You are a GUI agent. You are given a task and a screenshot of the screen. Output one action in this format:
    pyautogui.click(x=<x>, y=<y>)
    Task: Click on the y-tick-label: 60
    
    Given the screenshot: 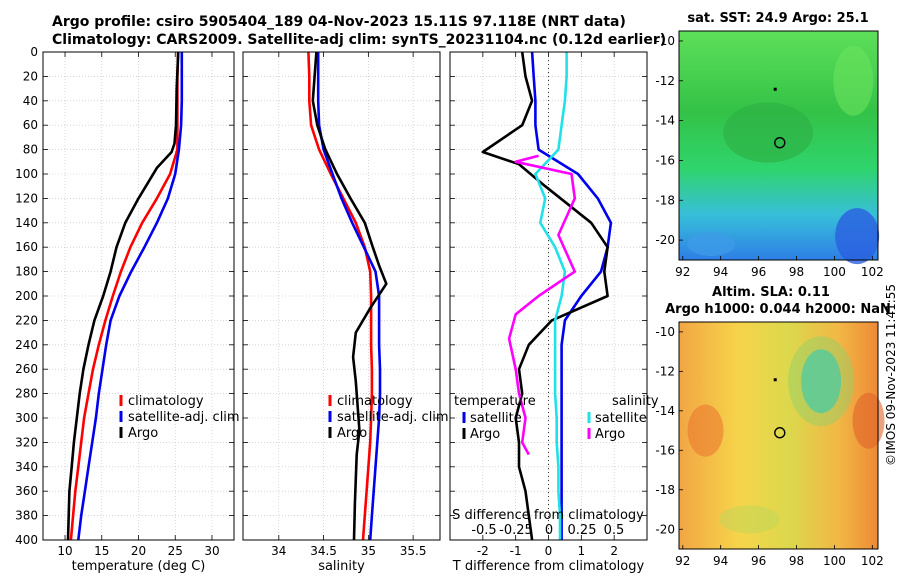 What is the action you would take?
    pyautogui.click(x=30, y=125)
    